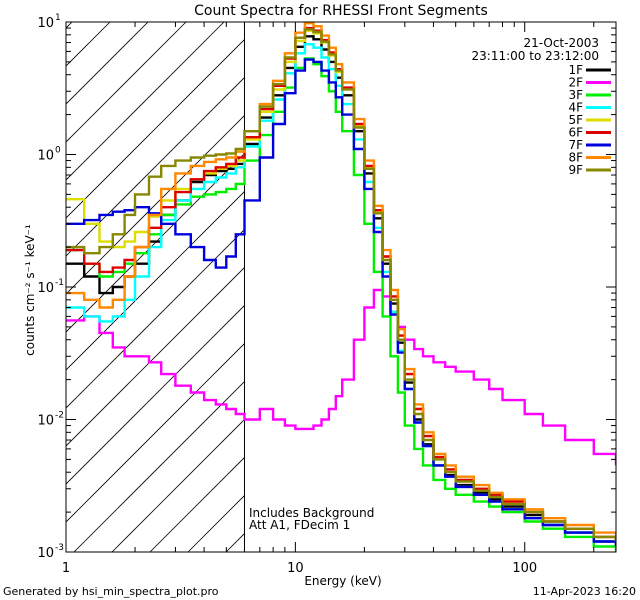 This screenshot has height=600, width=640. I want to click on legend-label-3F: 3F, so click(575, 95).